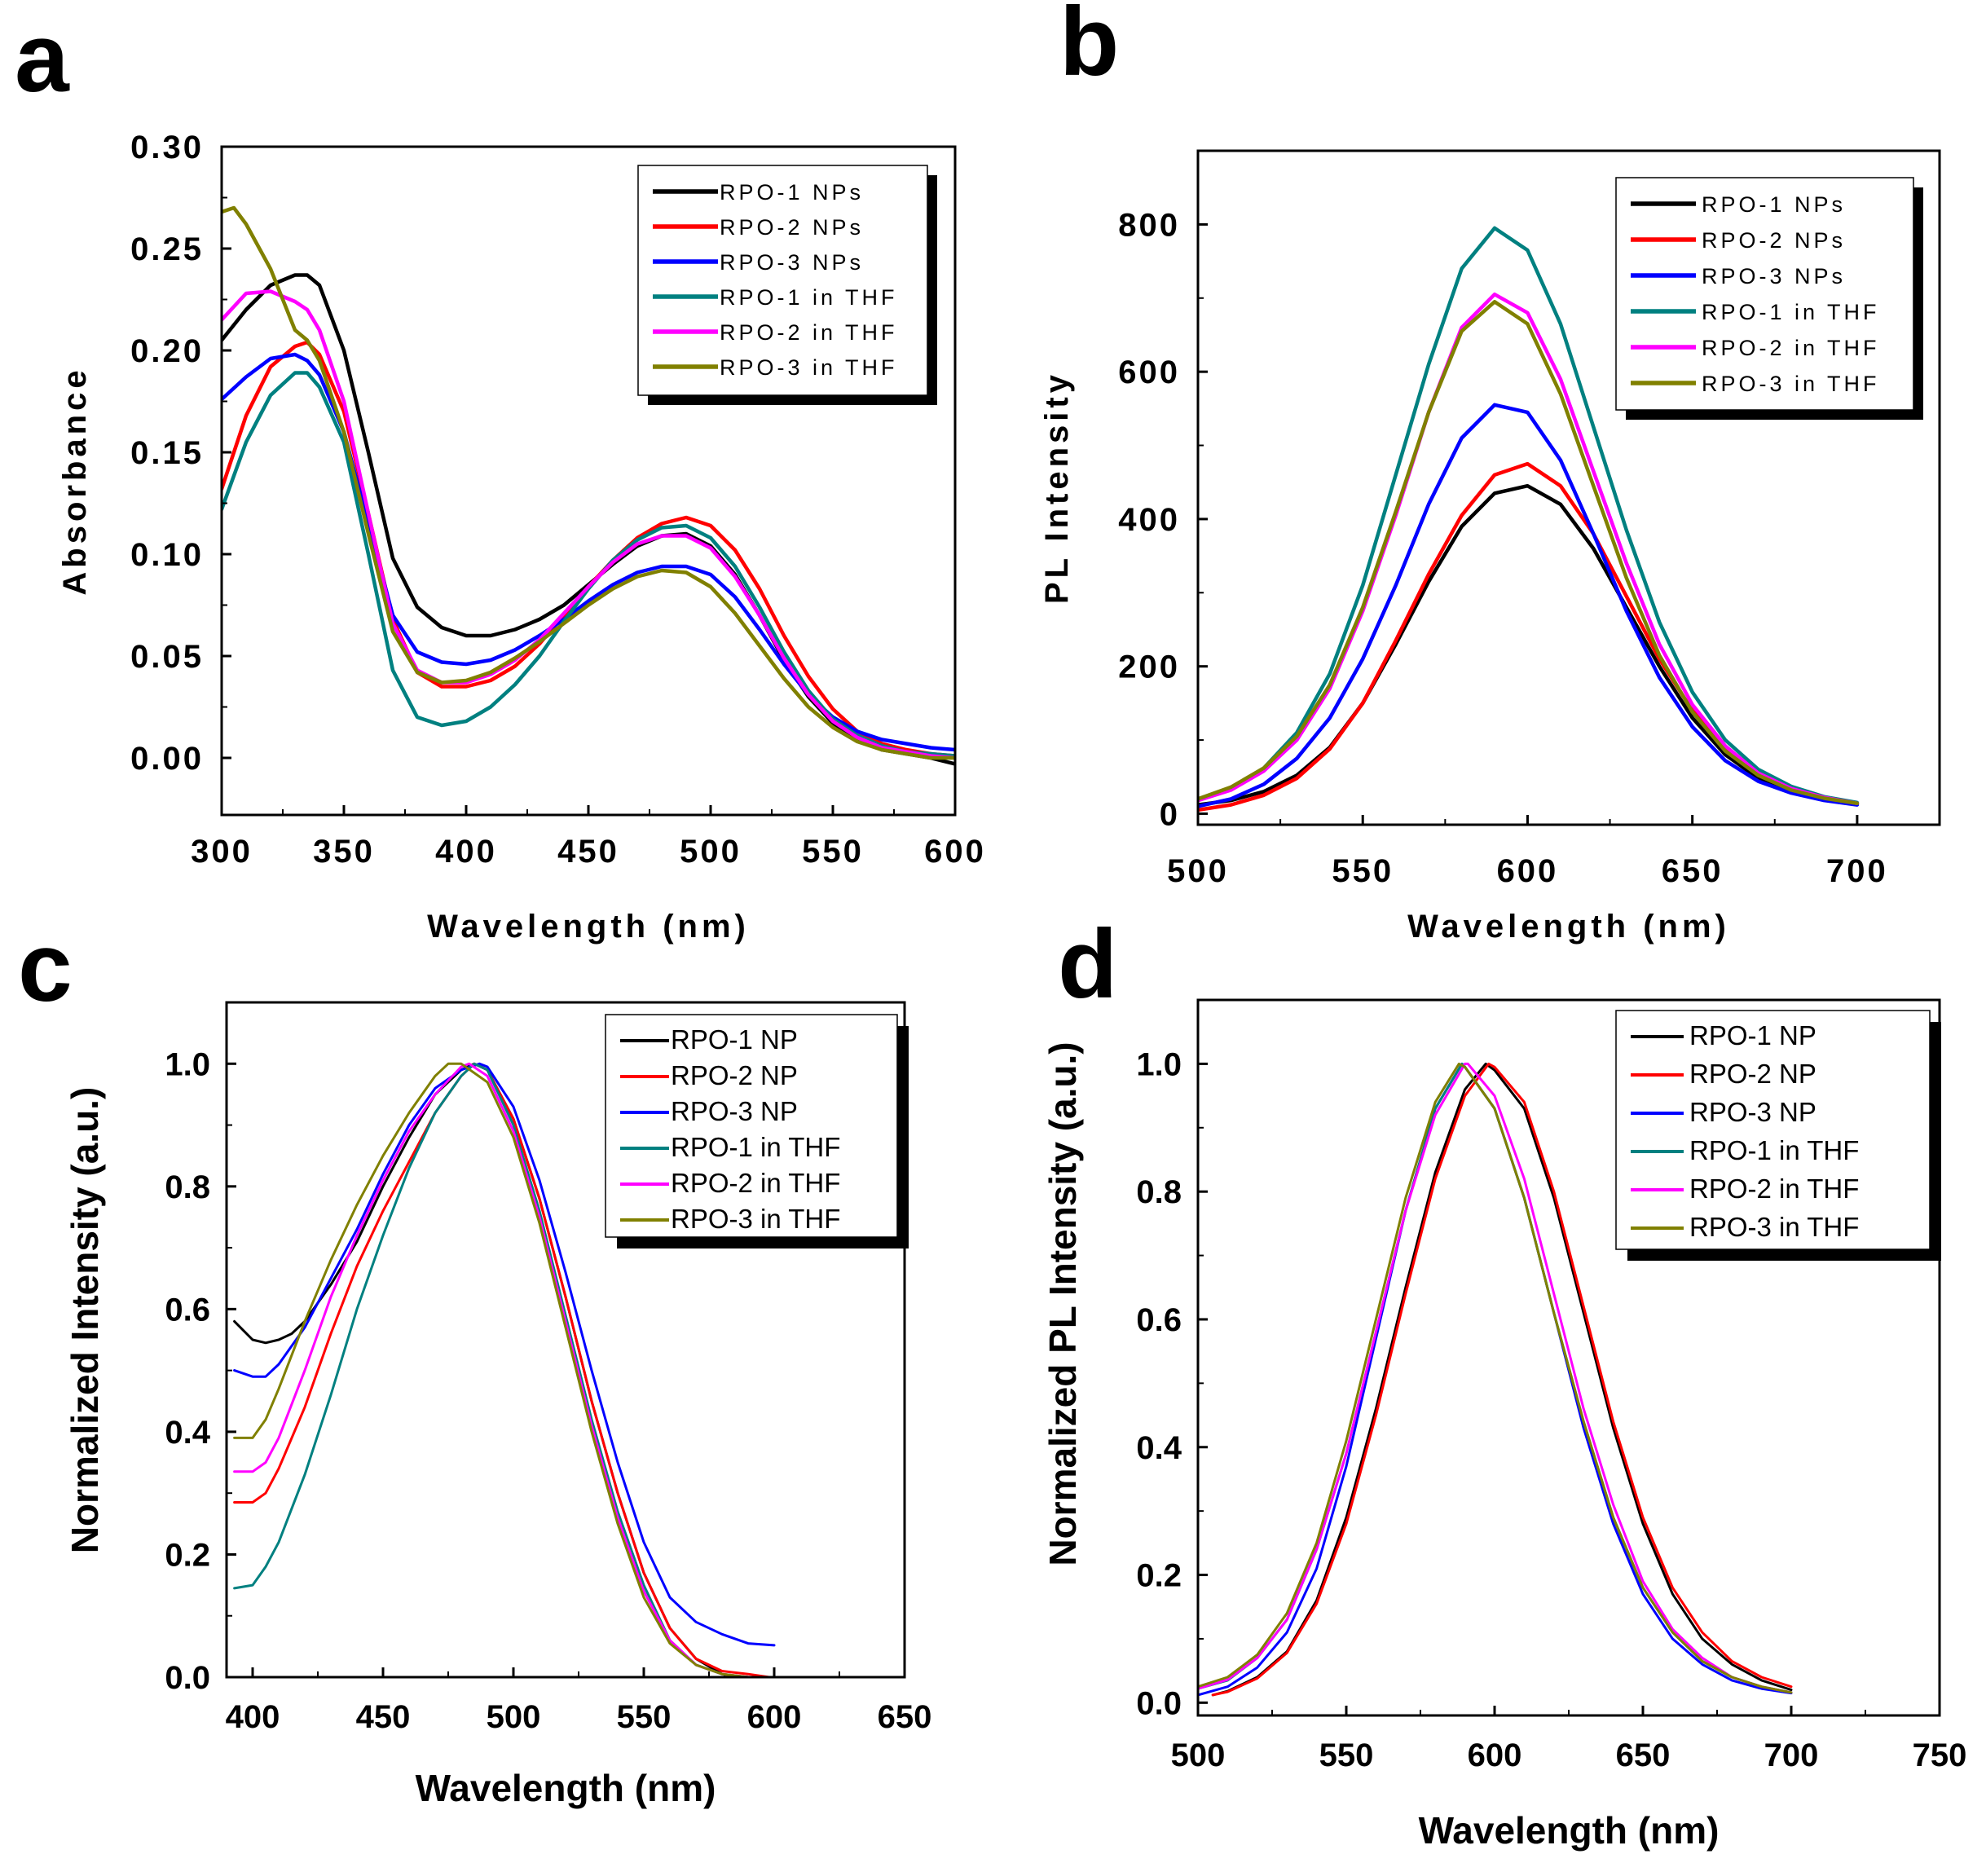  I want to click on y-axis-title: Normalized PL Intensity (a.u.), so click(1062, 1303).